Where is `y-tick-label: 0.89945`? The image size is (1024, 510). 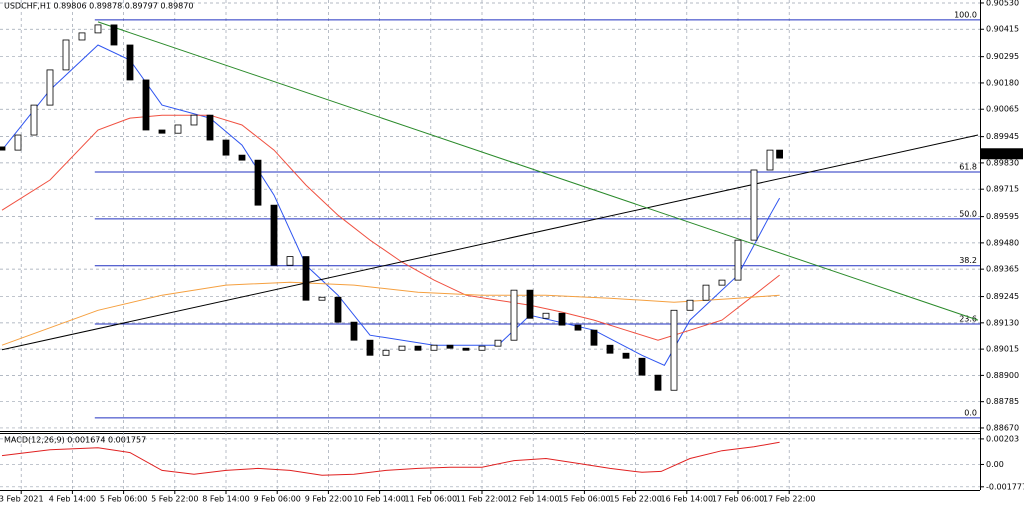 y-tick-label: 0.89945 is located at coordinates (1002, 136).